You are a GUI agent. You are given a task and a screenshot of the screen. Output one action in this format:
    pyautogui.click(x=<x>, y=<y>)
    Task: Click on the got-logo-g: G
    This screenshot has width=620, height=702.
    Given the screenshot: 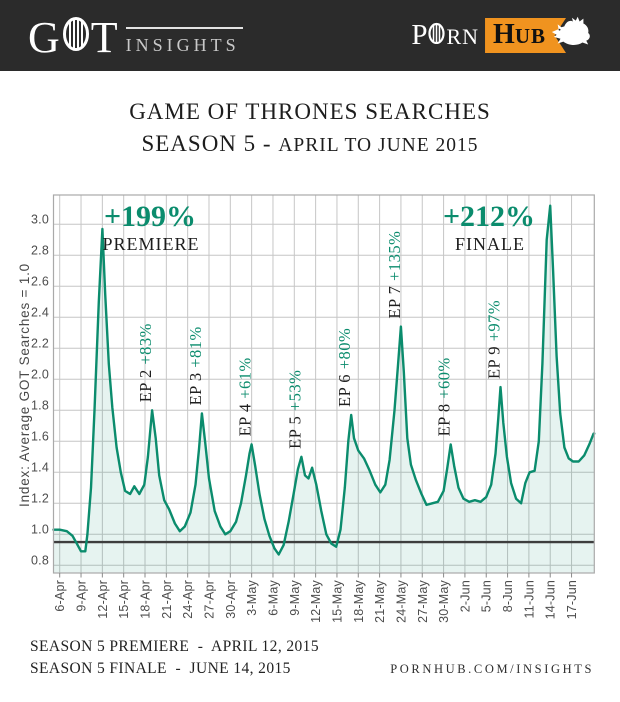 What is the action you would take?
    pyautogui.click(x=44, y=37)
    